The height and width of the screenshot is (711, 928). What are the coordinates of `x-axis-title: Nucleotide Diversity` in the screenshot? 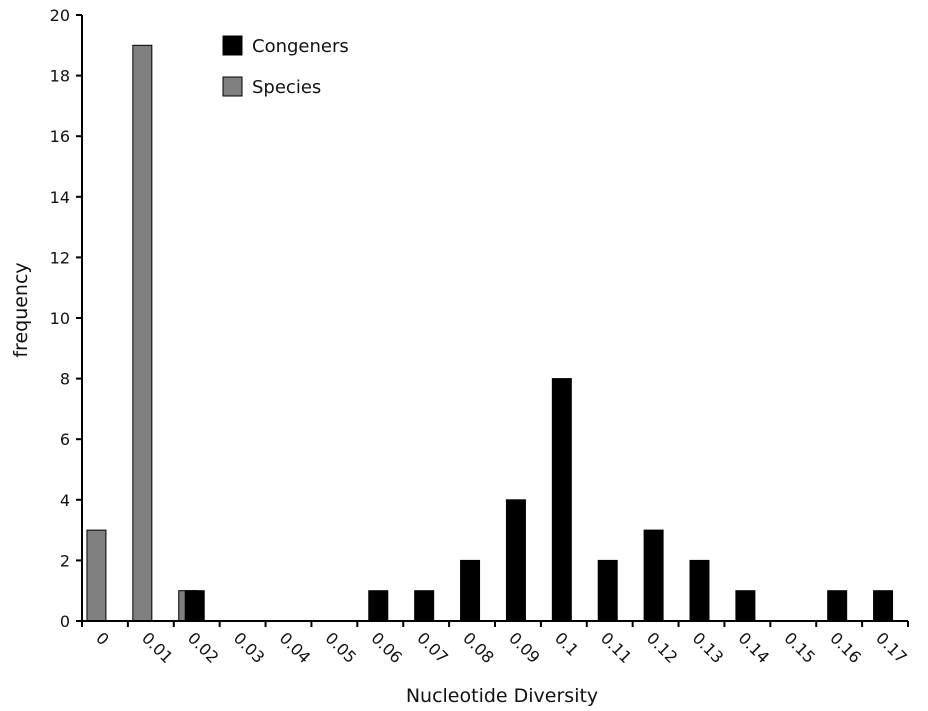 It's located at (502, 696).